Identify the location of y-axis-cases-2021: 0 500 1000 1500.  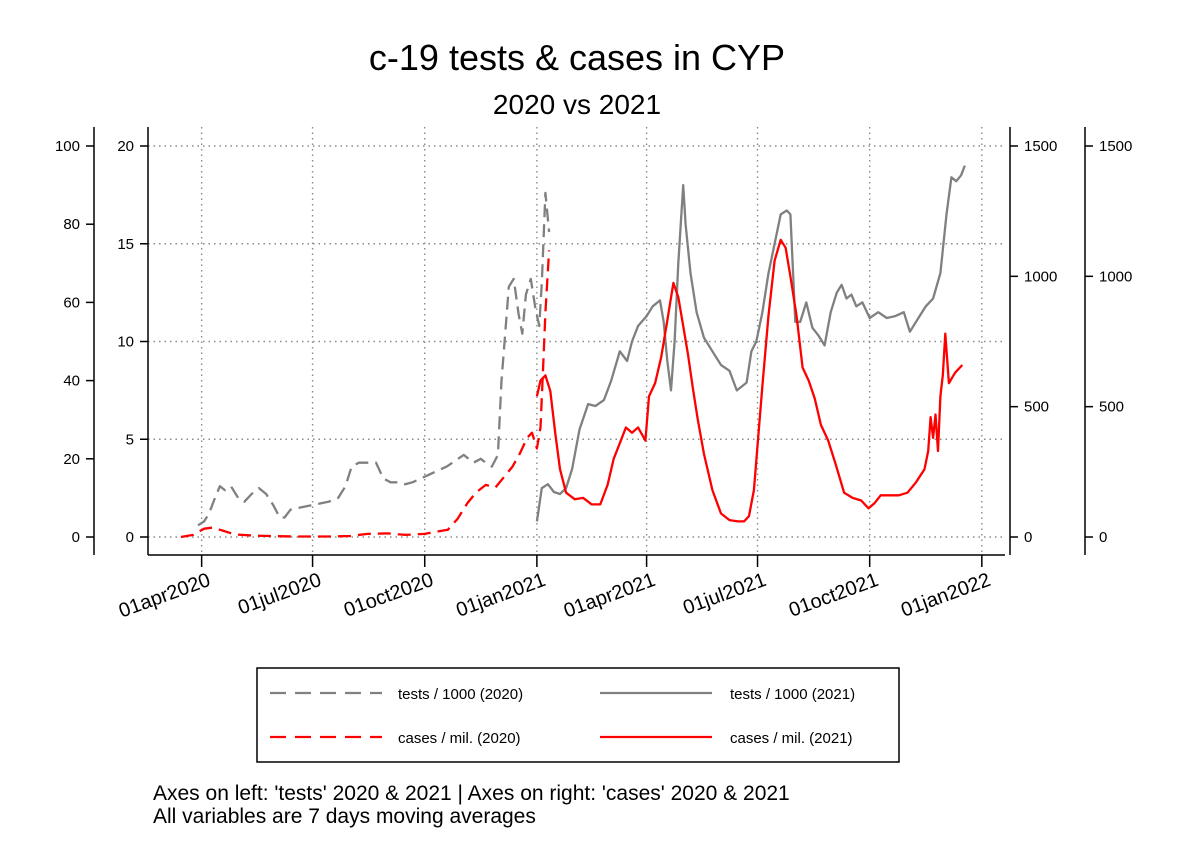
(1108, 341).